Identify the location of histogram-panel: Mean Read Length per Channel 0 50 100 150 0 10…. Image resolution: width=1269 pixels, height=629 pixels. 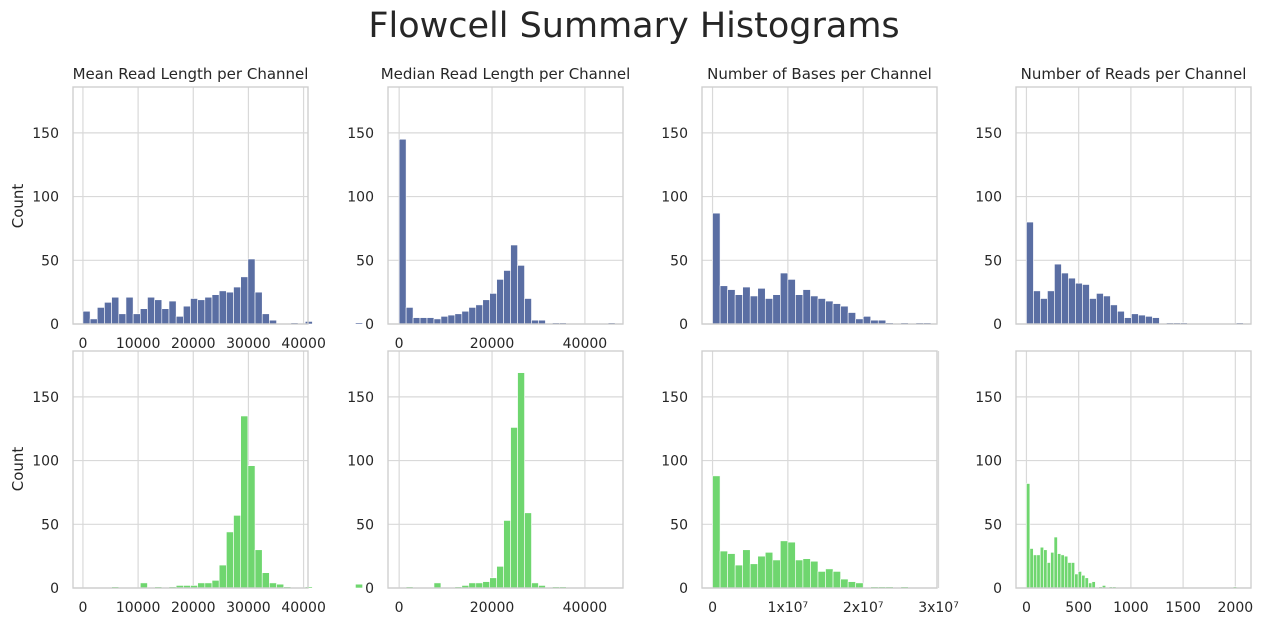
(197, 208).